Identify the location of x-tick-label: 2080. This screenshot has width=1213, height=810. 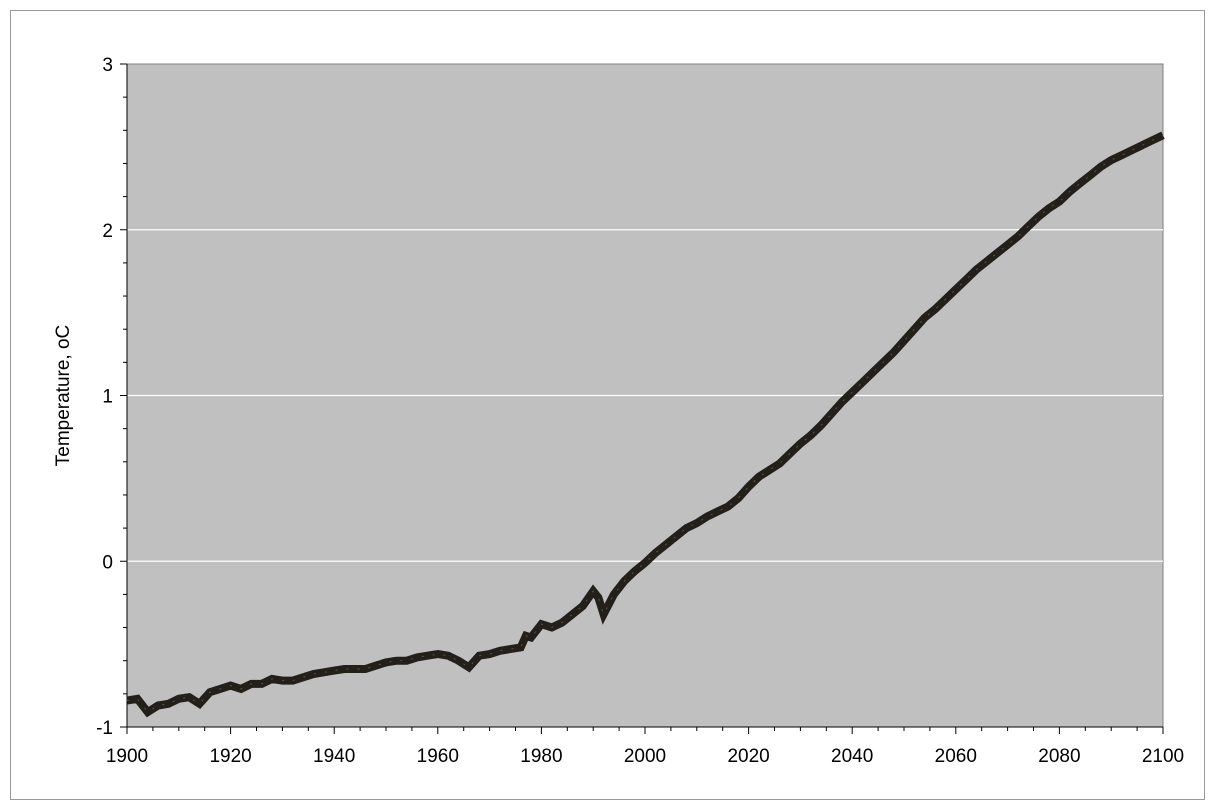
(1059, 756).